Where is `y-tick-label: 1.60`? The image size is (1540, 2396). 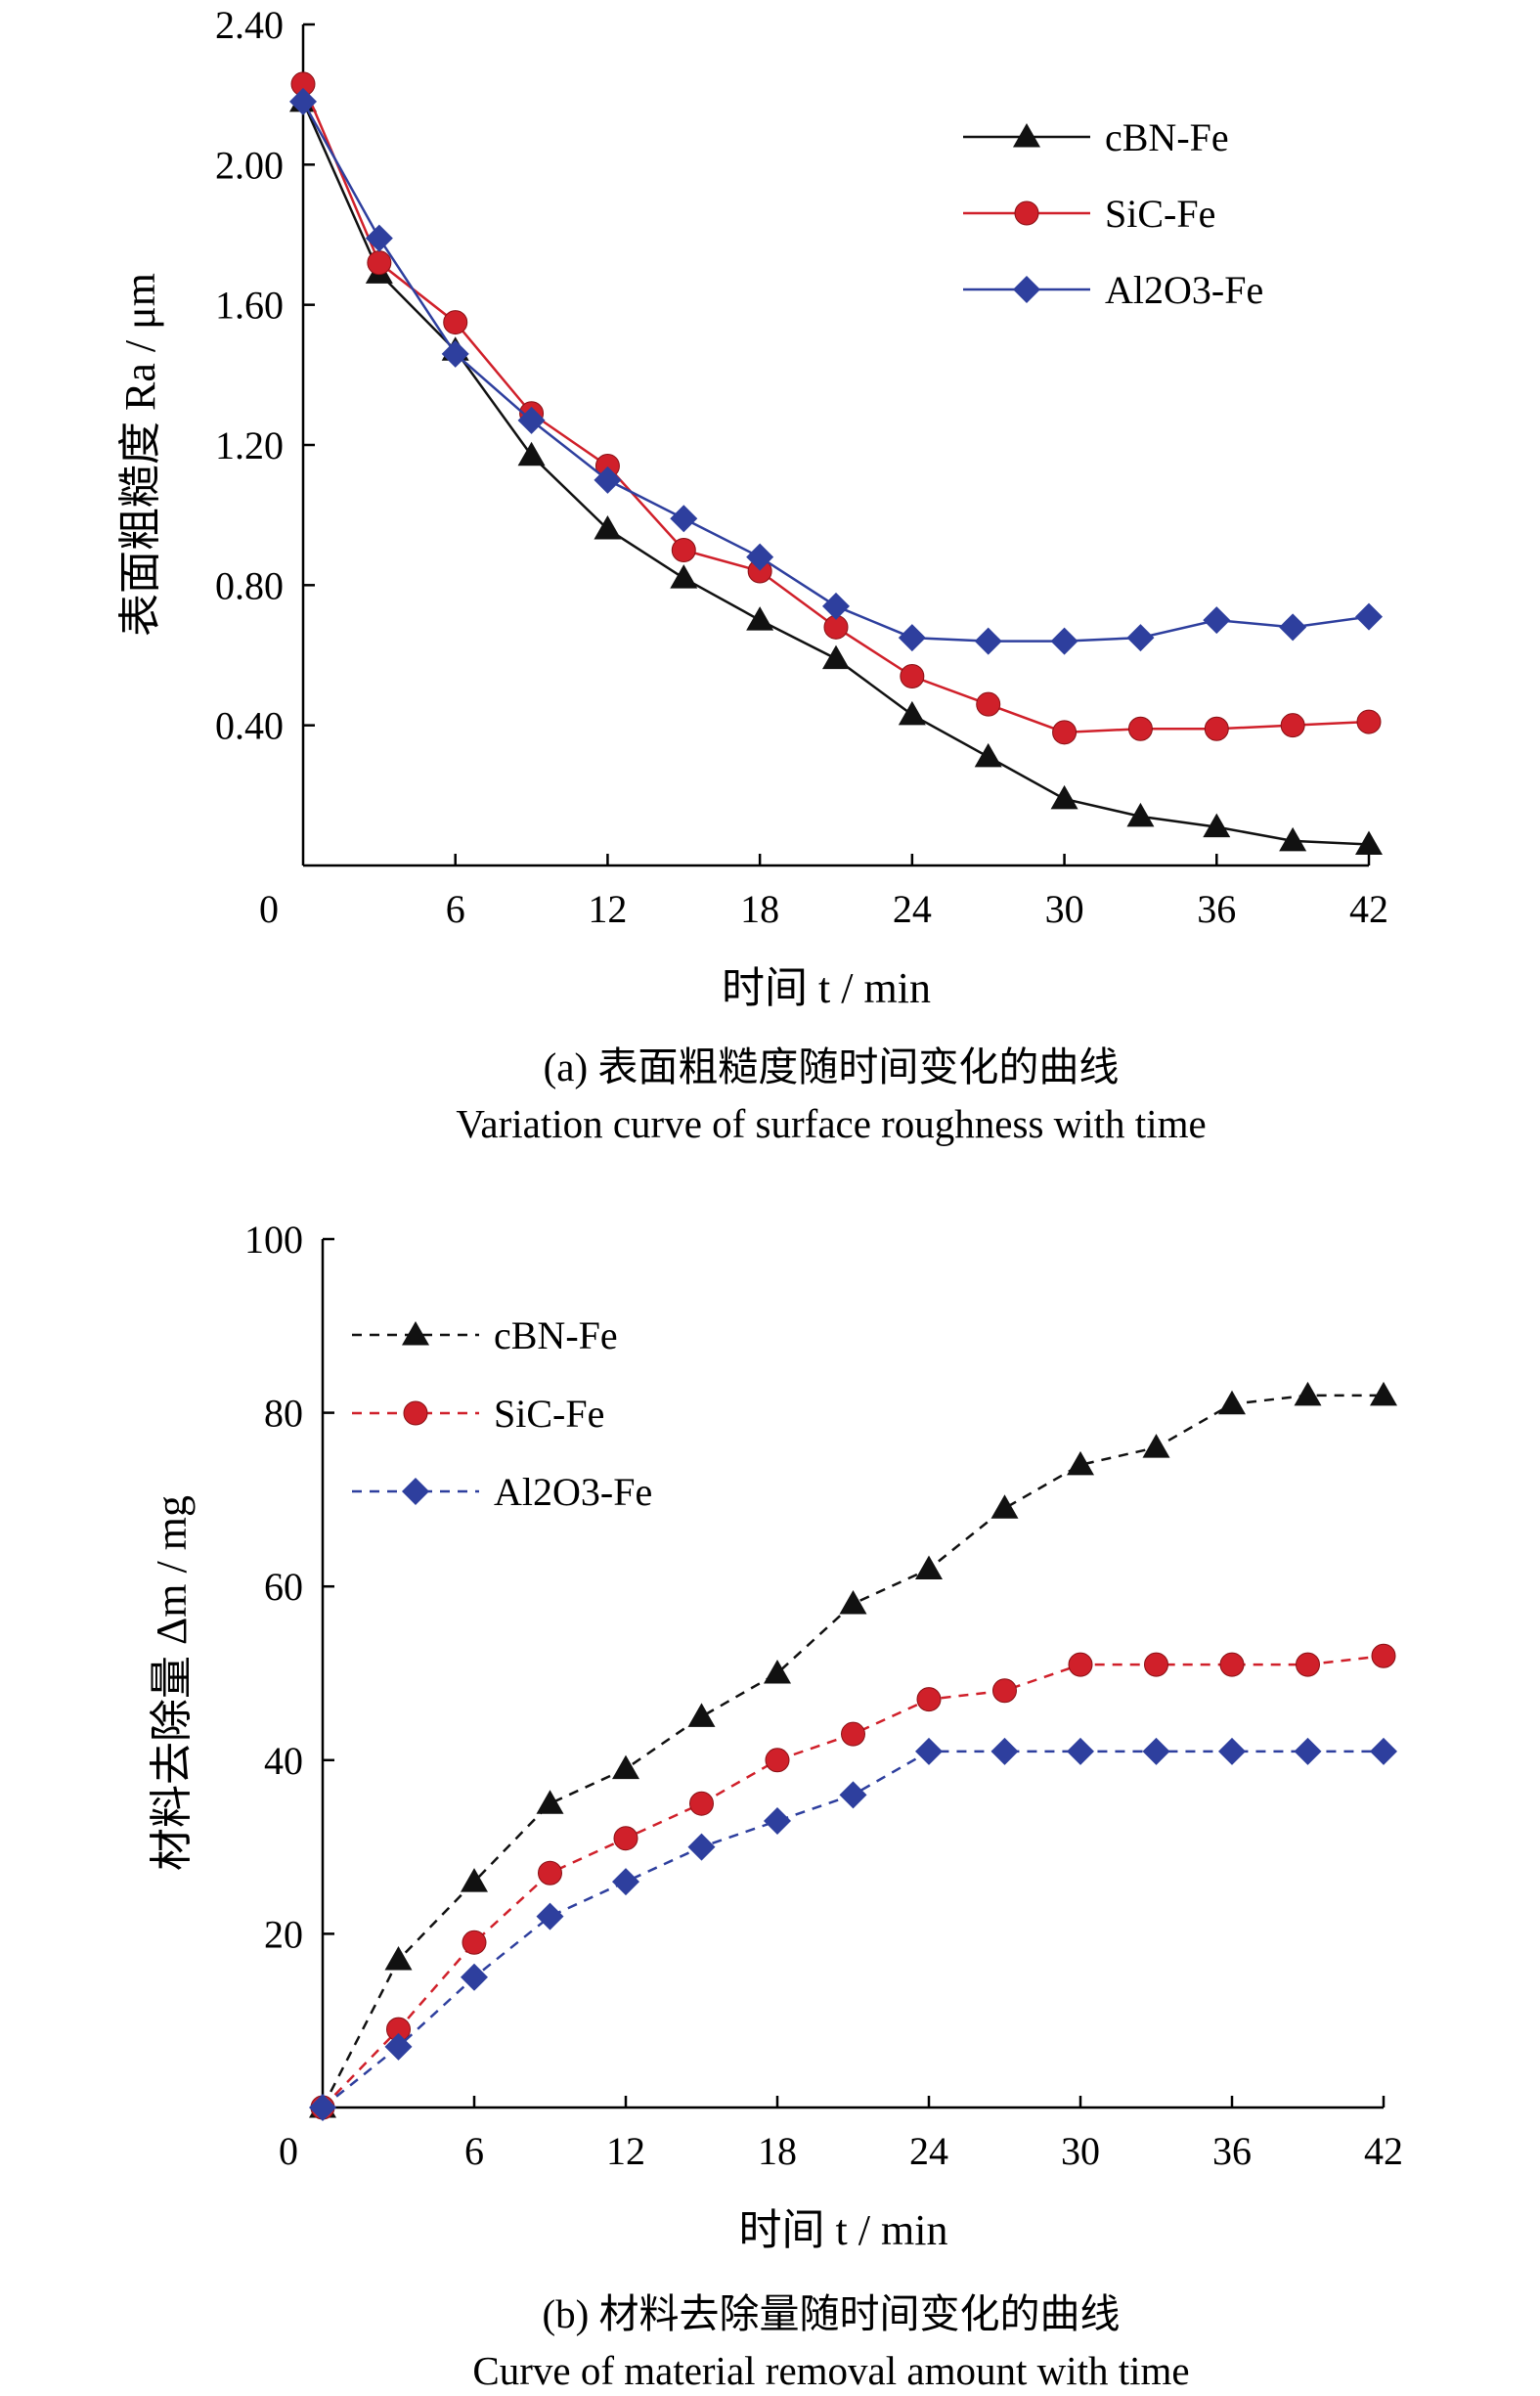 y-tick-label: 1.60 is located at coordinates (249, 306).